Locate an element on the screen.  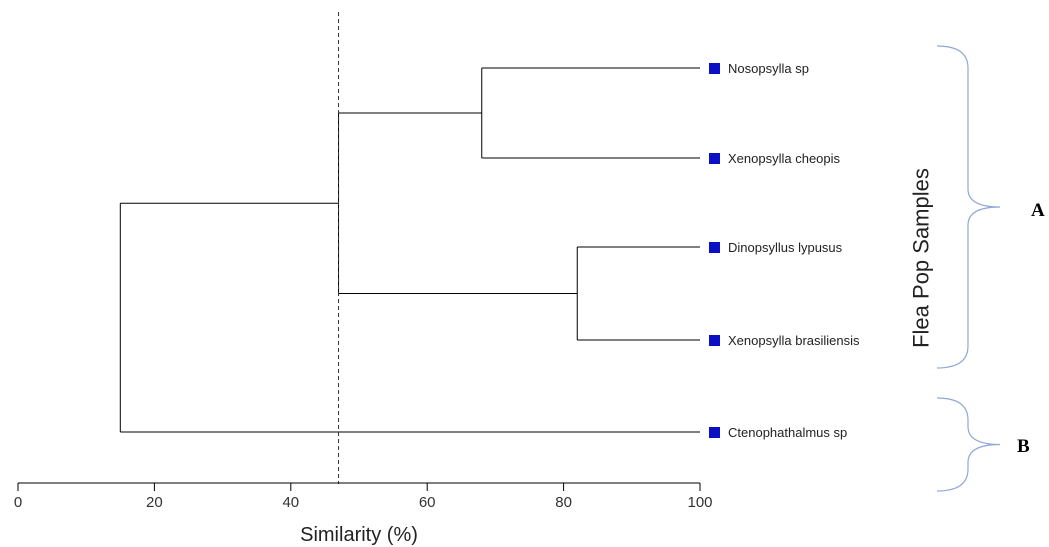
x-tick-label: 20 is located at coordinates (154, 502).